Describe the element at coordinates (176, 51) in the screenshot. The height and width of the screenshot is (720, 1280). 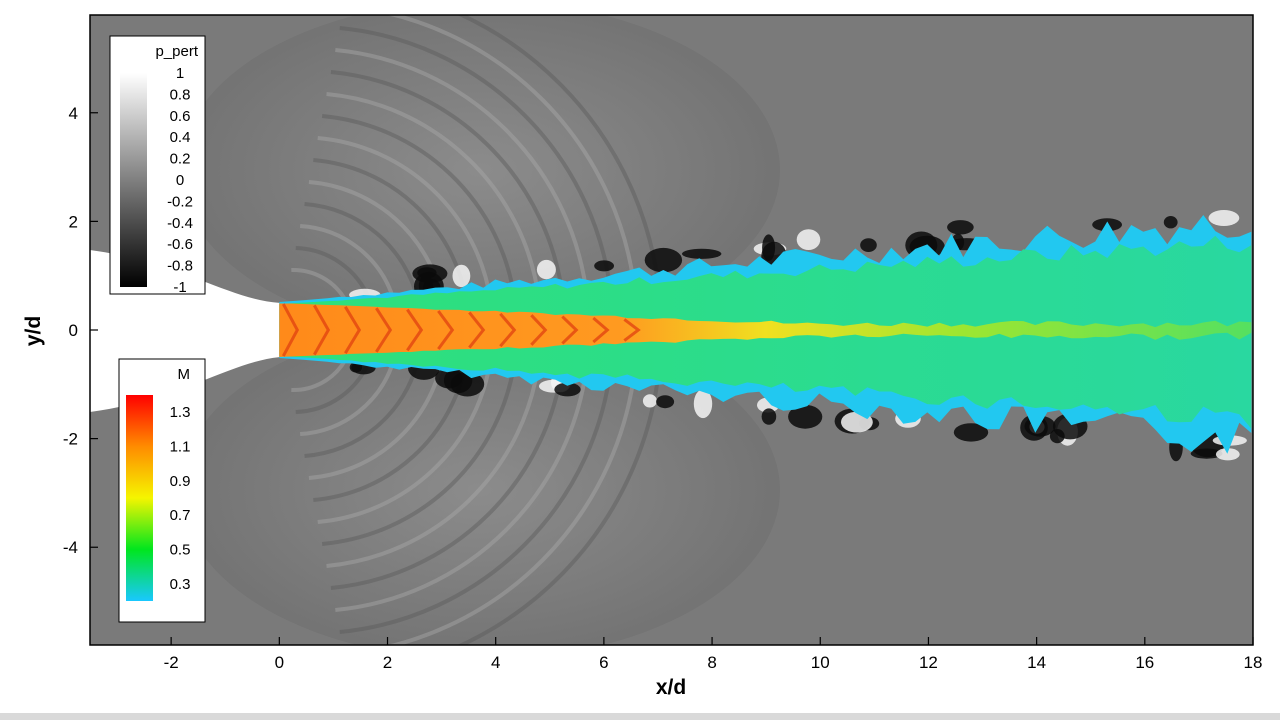
I see `legend-p-pert-title: p_pert` at that location.